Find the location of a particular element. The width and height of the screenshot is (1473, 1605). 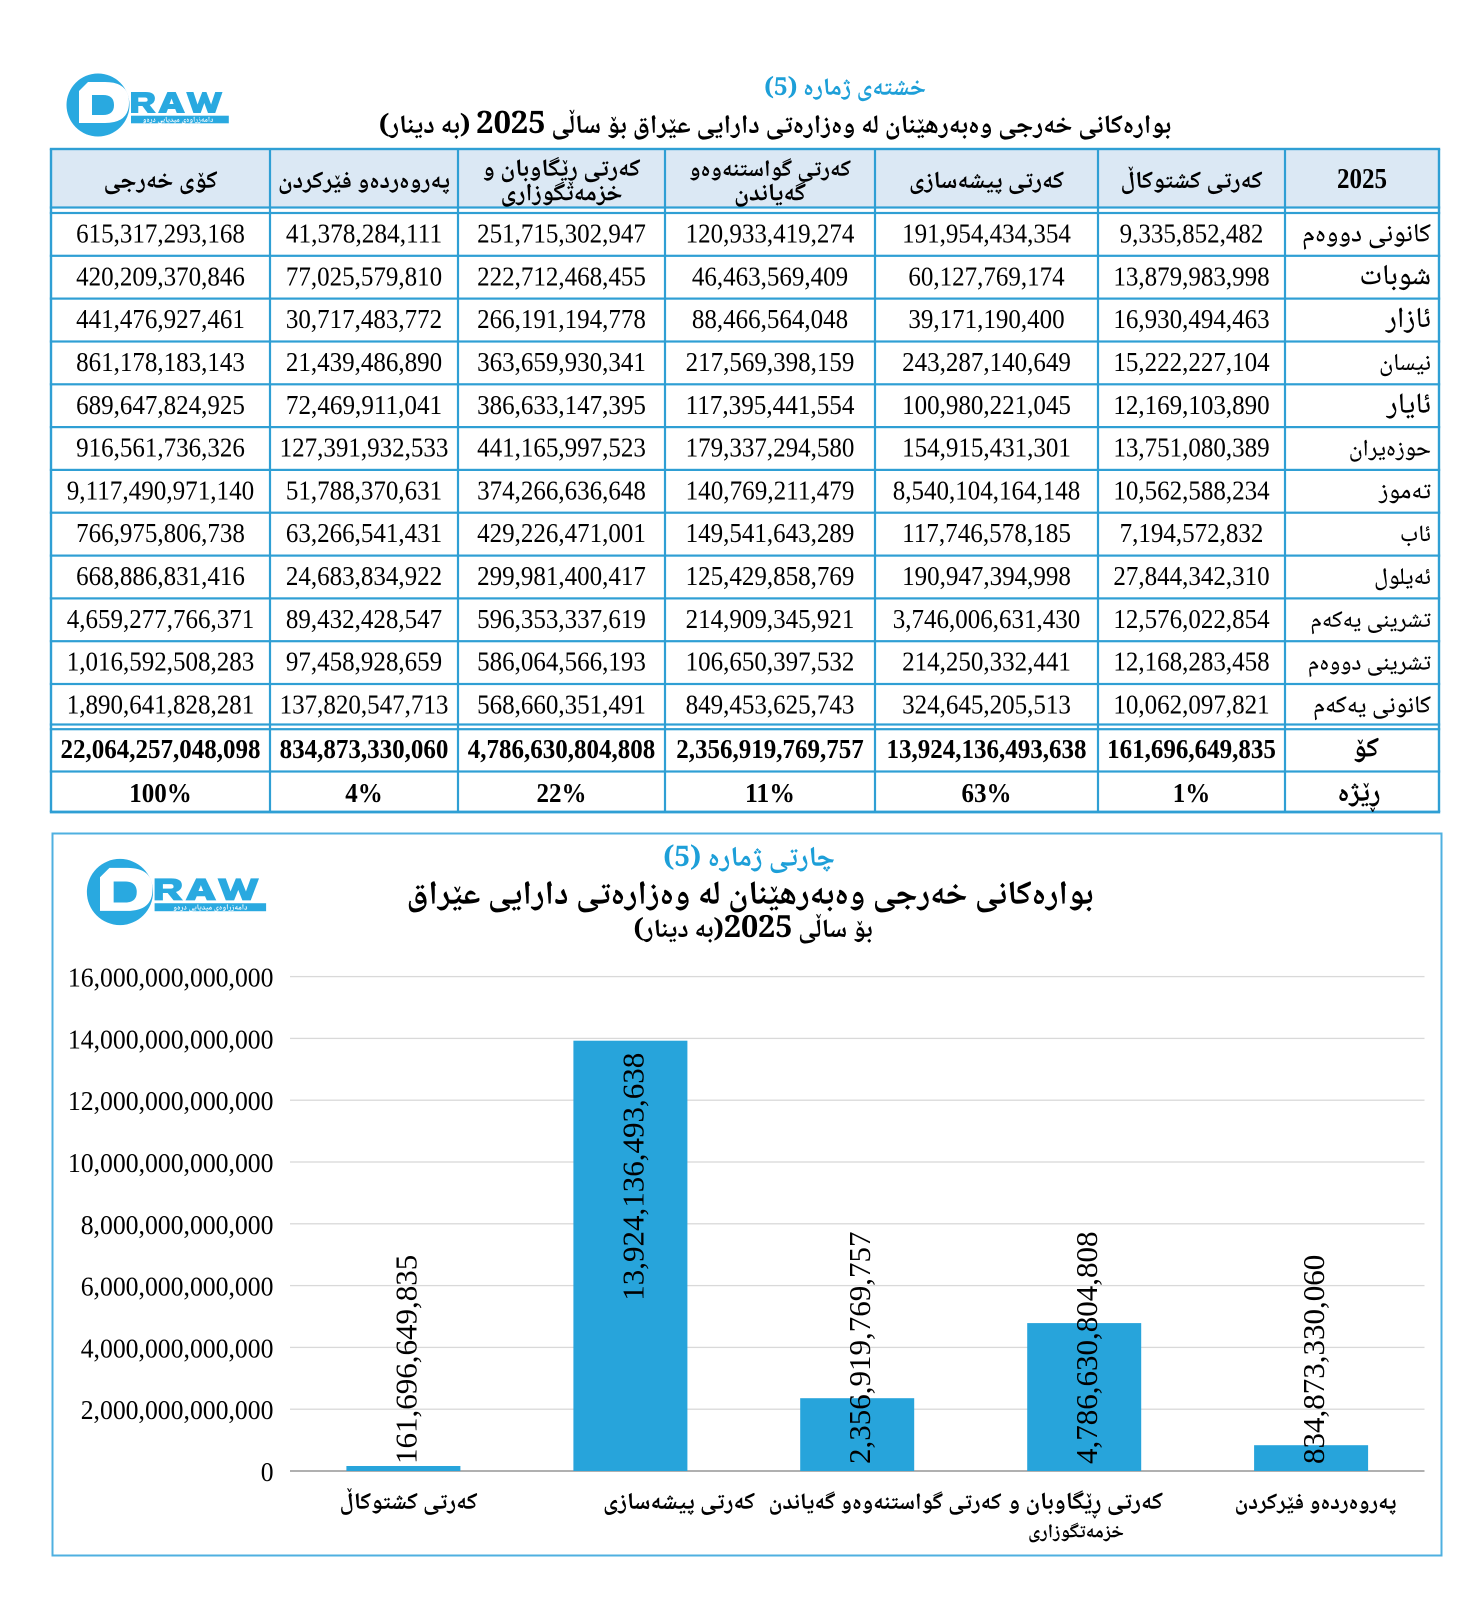

svg-text: 251,715,302,947 is located at coordinates (561, 234).